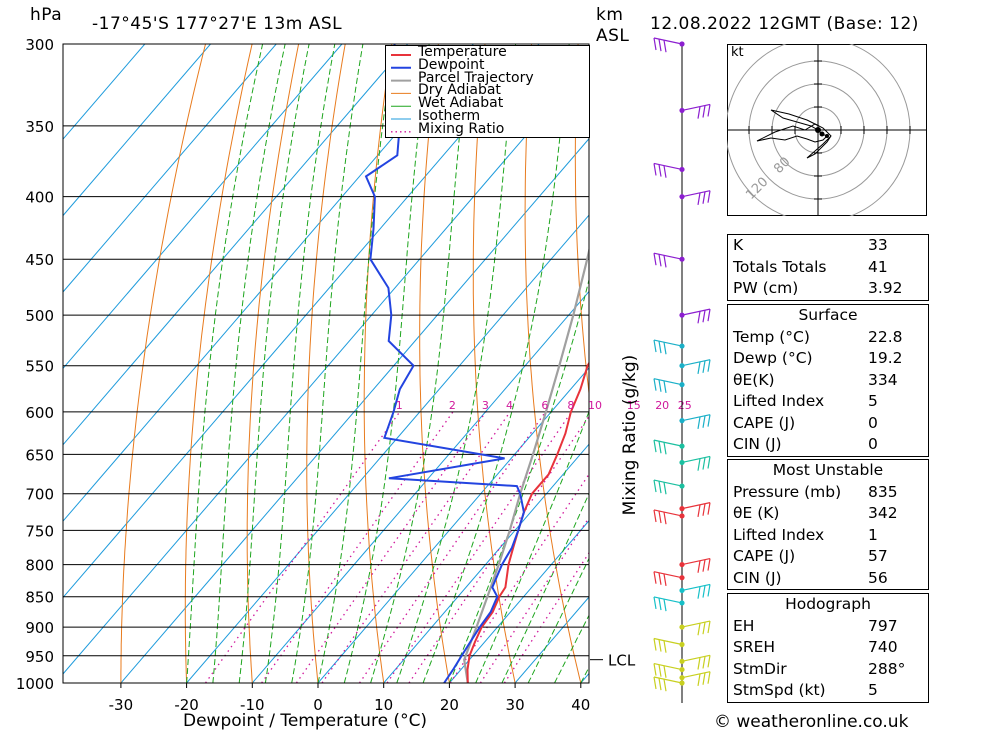 The width and height of the screenshot is (1000, 733). I want to click on temperature-line, so click(527, 522).